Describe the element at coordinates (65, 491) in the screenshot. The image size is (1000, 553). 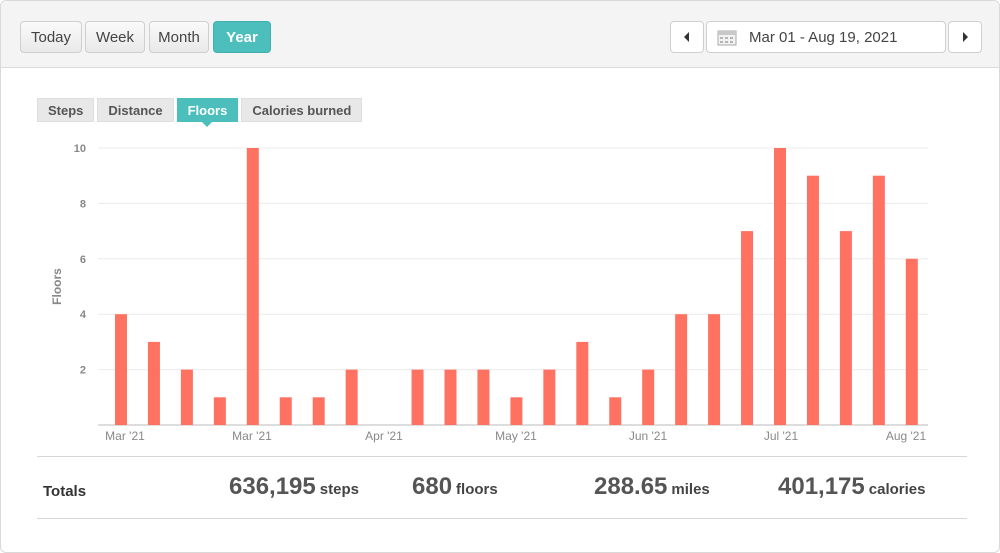
I see `totals-label: Totals` at that location.